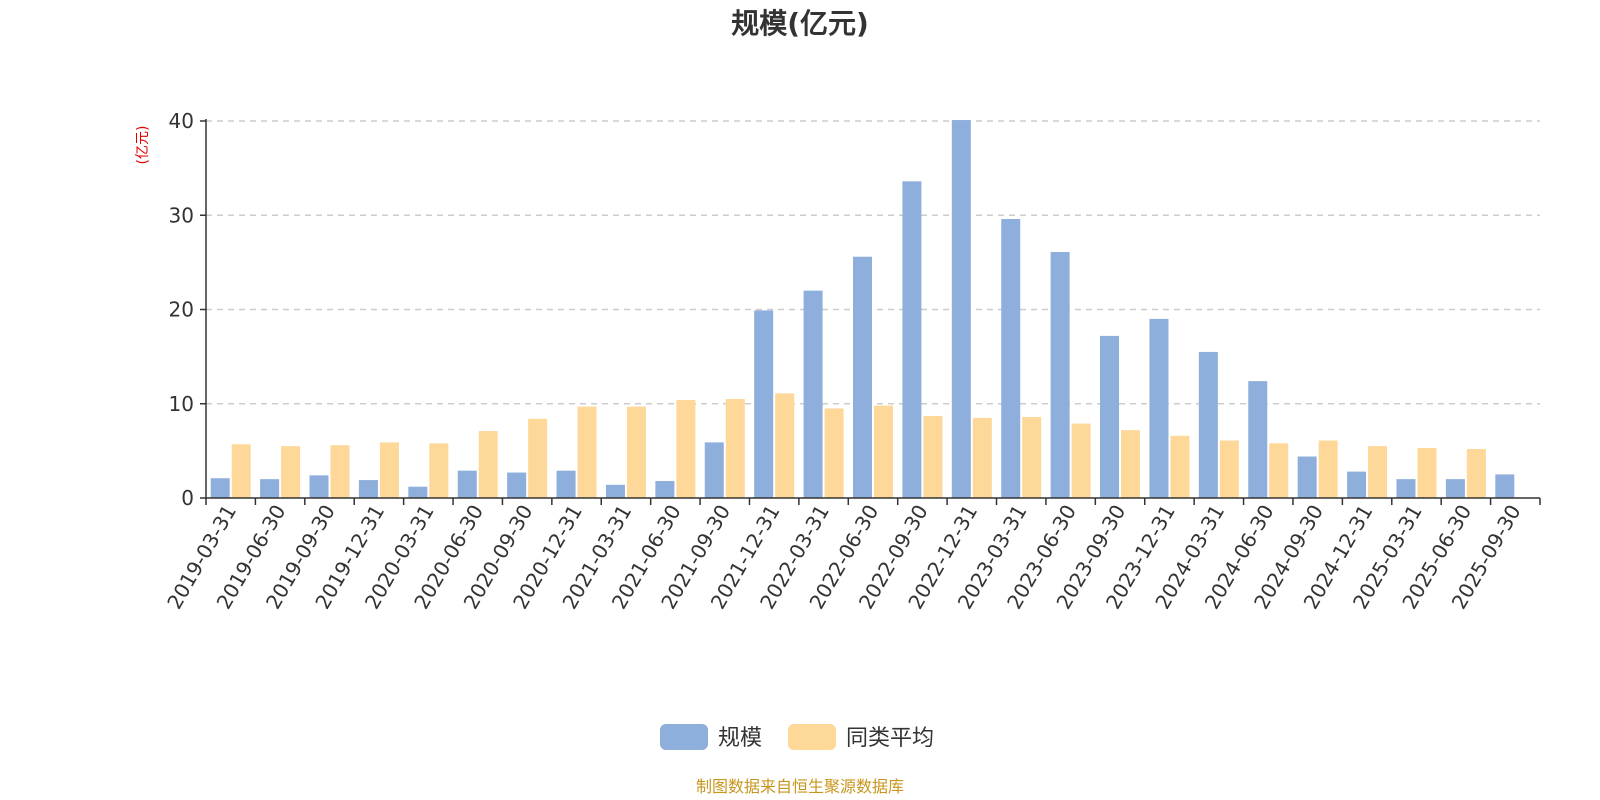 This screenshot has width=1600, height=800. Describe the element at coordinates (181, 121) in the screenshot. I see `y-tick-label-40: 40` at that location.